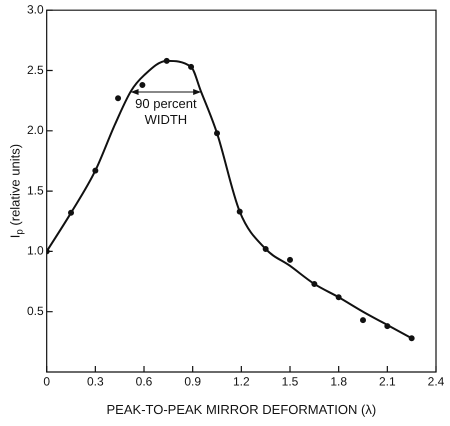 The height and width of the screenshot is (426, 450). Describe the element at coordinates (290, 381) in the screenshot. I see `x-tick-label: 1.5` at that location.